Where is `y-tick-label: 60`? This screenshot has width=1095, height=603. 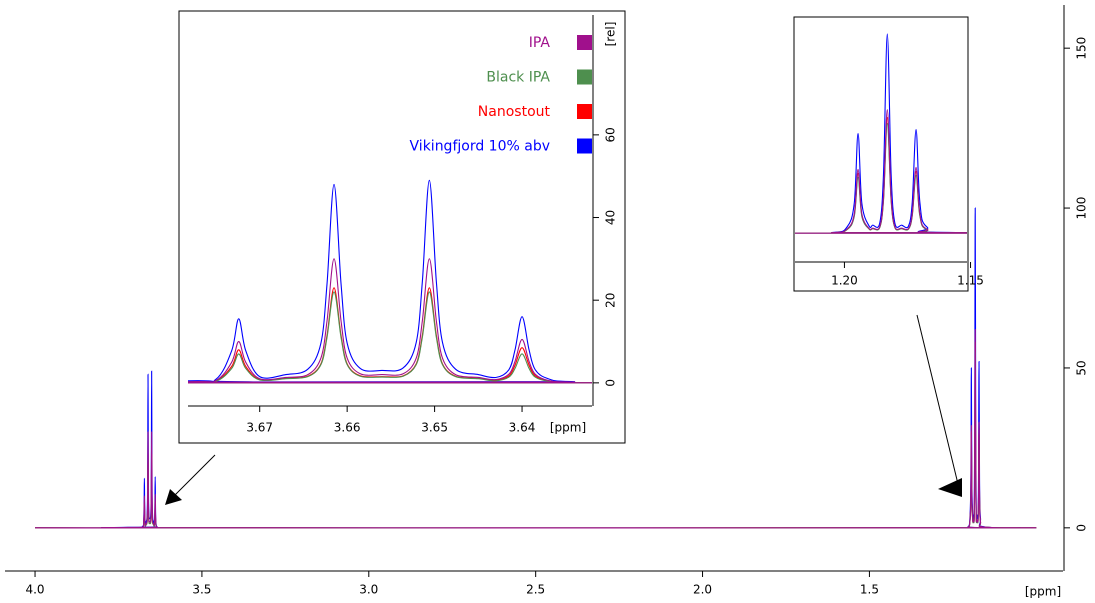 y-tick-label: 60 is located at coordinates (611, 134).